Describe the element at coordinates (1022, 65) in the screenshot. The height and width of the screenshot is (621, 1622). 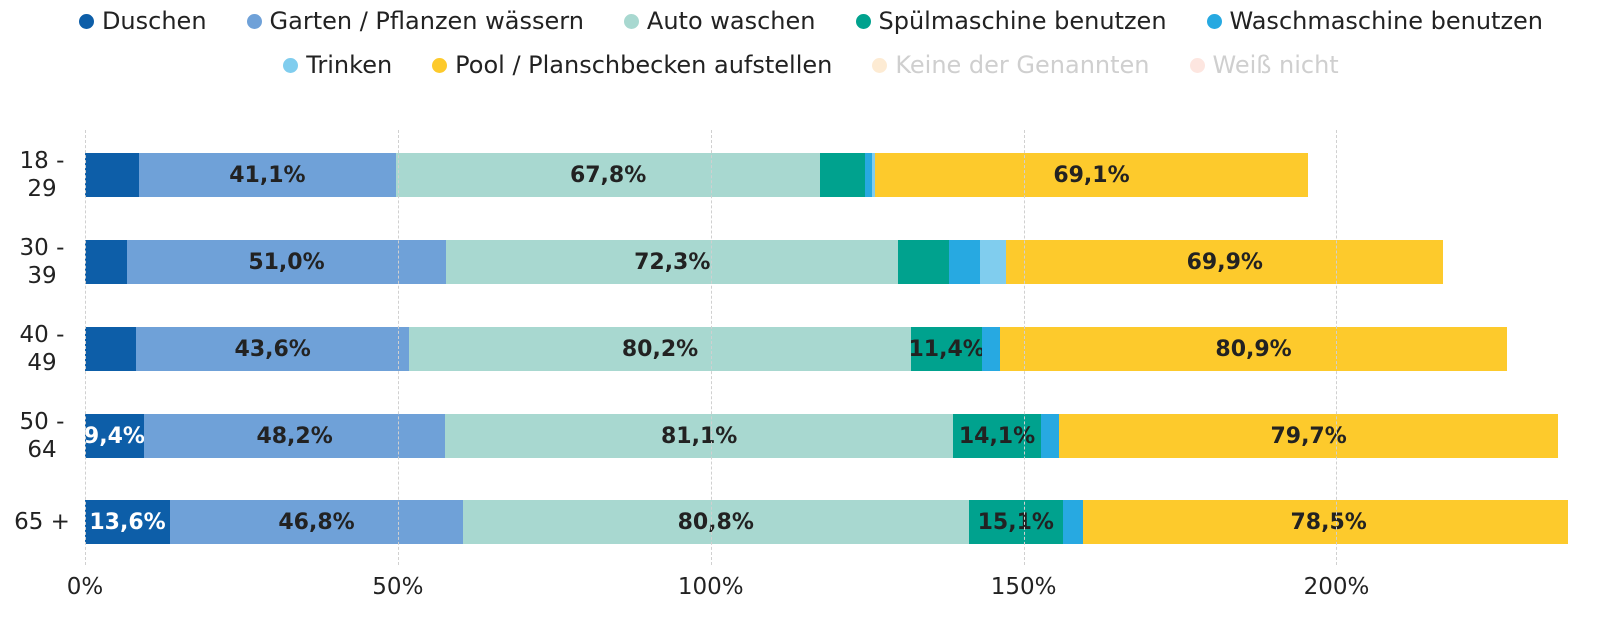
I see `legend-label: Keine der Genannten` at that location.